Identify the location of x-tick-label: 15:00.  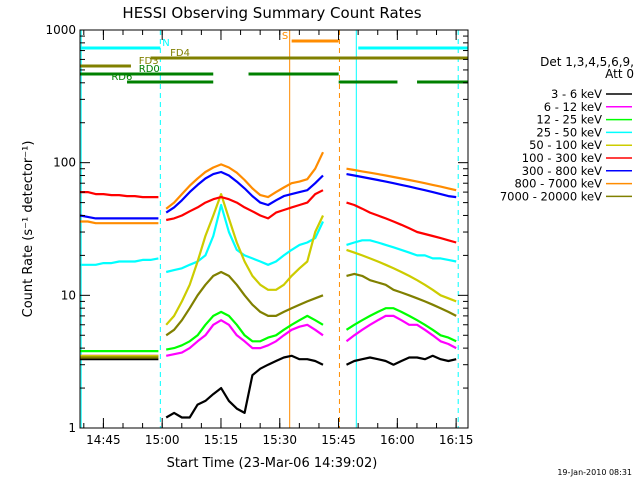
(162, 440).